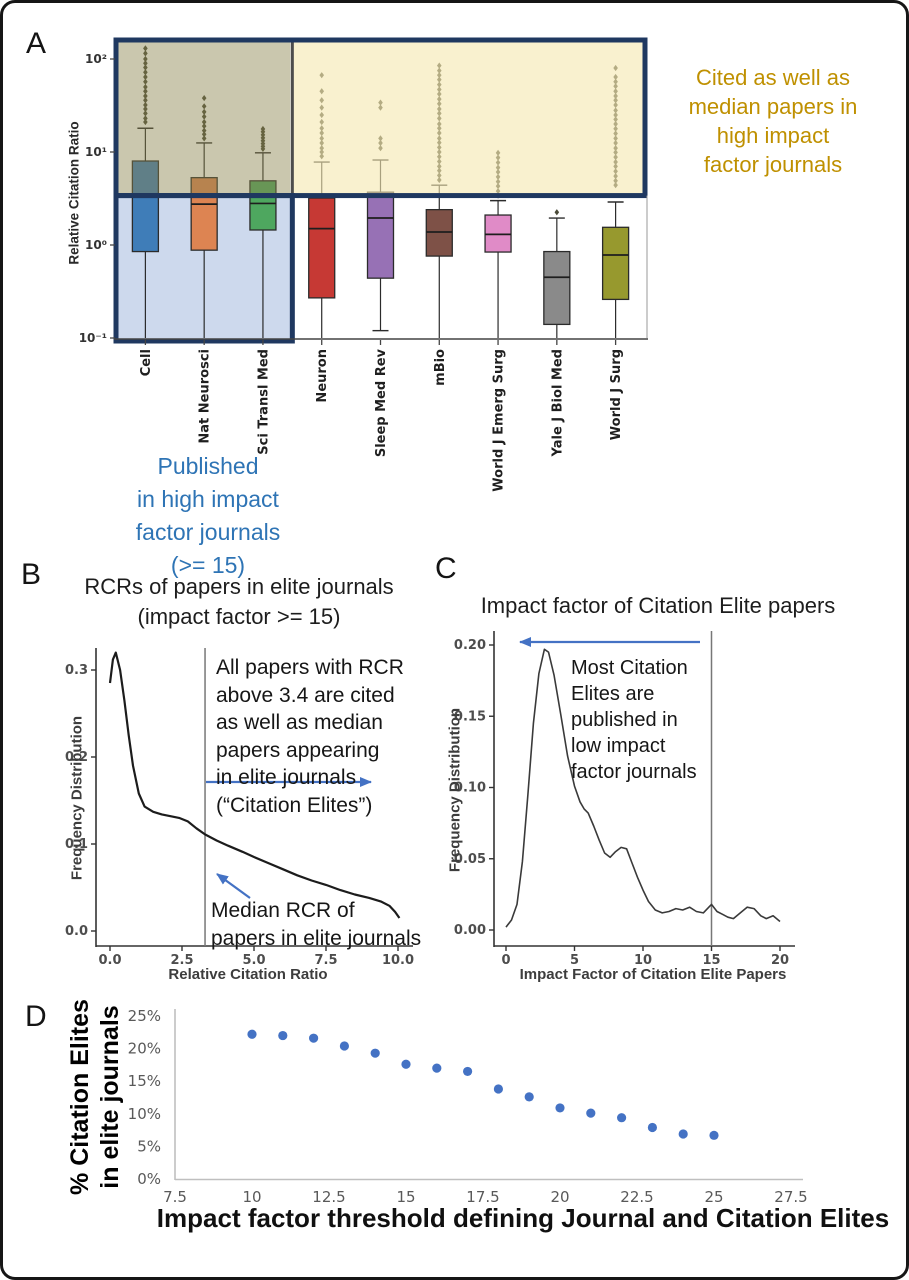 The height and width of the screenshot is (1280, 909). What do you see at coordinates (398, 960) in the screenshot?
I see `b-xtick-label: 10.0` at bounding box center [398, 960].